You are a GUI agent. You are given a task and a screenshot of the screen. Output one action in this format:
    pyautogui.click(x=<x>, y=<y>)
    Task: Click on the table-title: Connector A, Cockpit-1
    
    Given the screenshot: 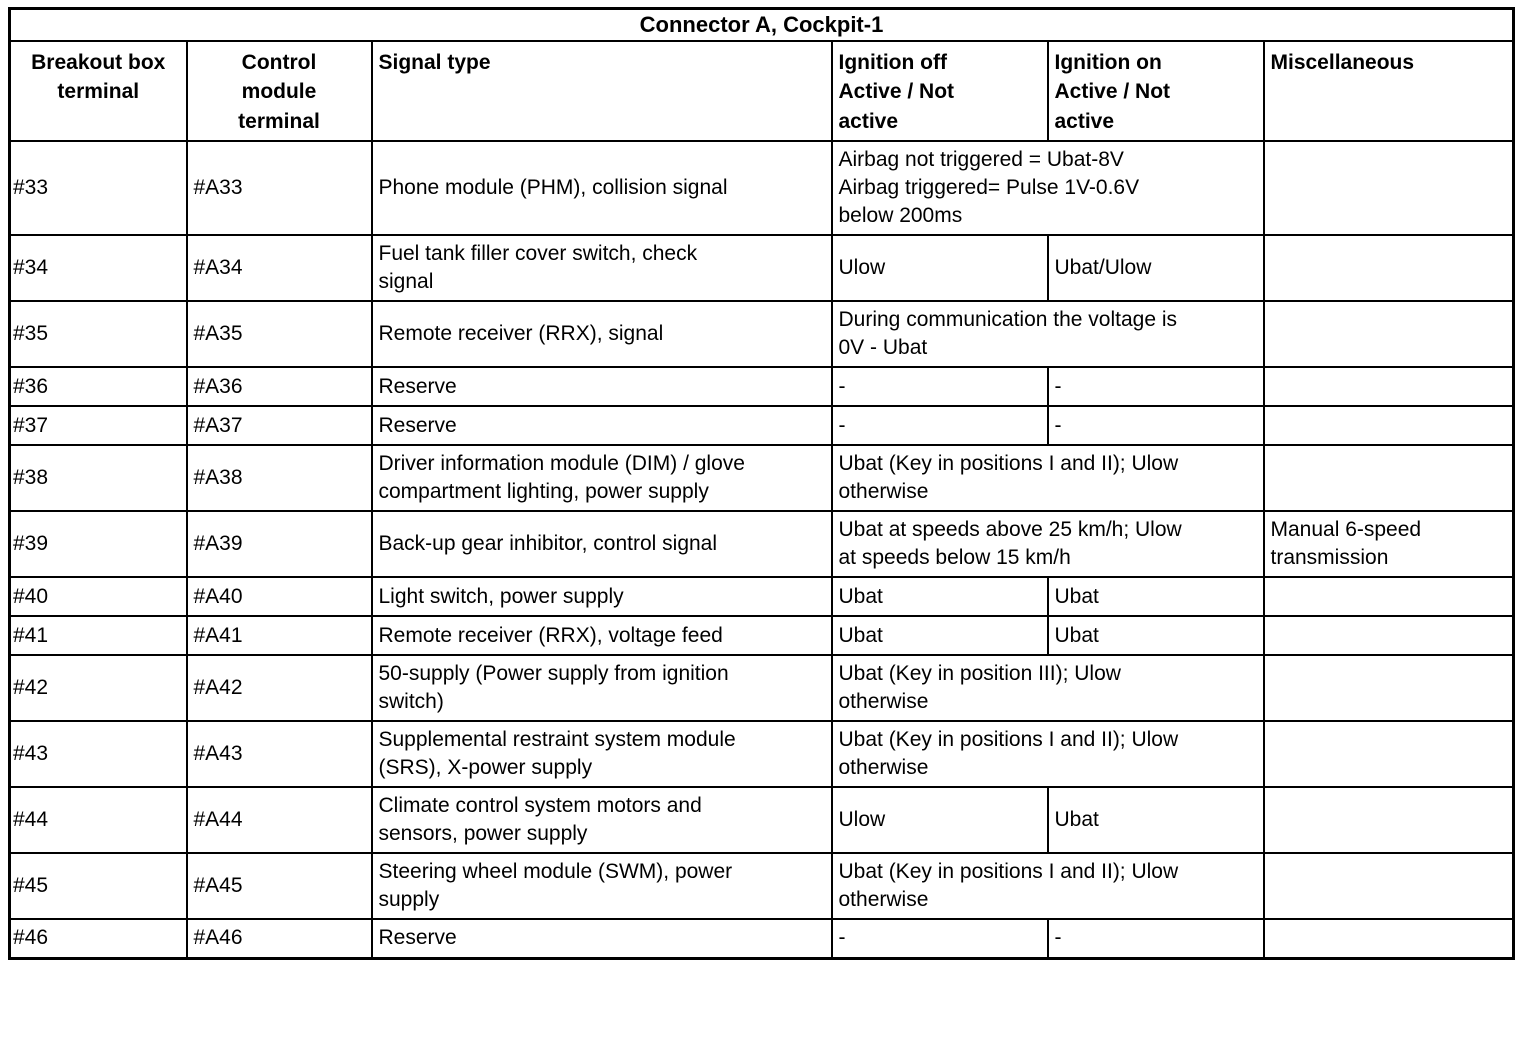 What is the action you would take?
    pyautogui.click(x=761, y=24)
    